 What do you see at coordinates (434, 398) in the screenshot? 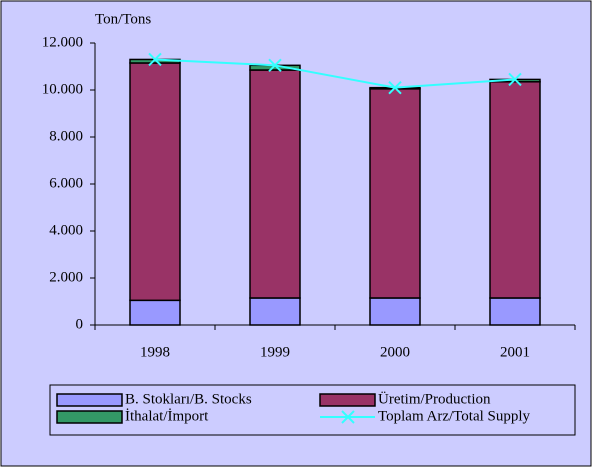
I see `legend-label: Üretim/Production` at bounding box center [434, 398].